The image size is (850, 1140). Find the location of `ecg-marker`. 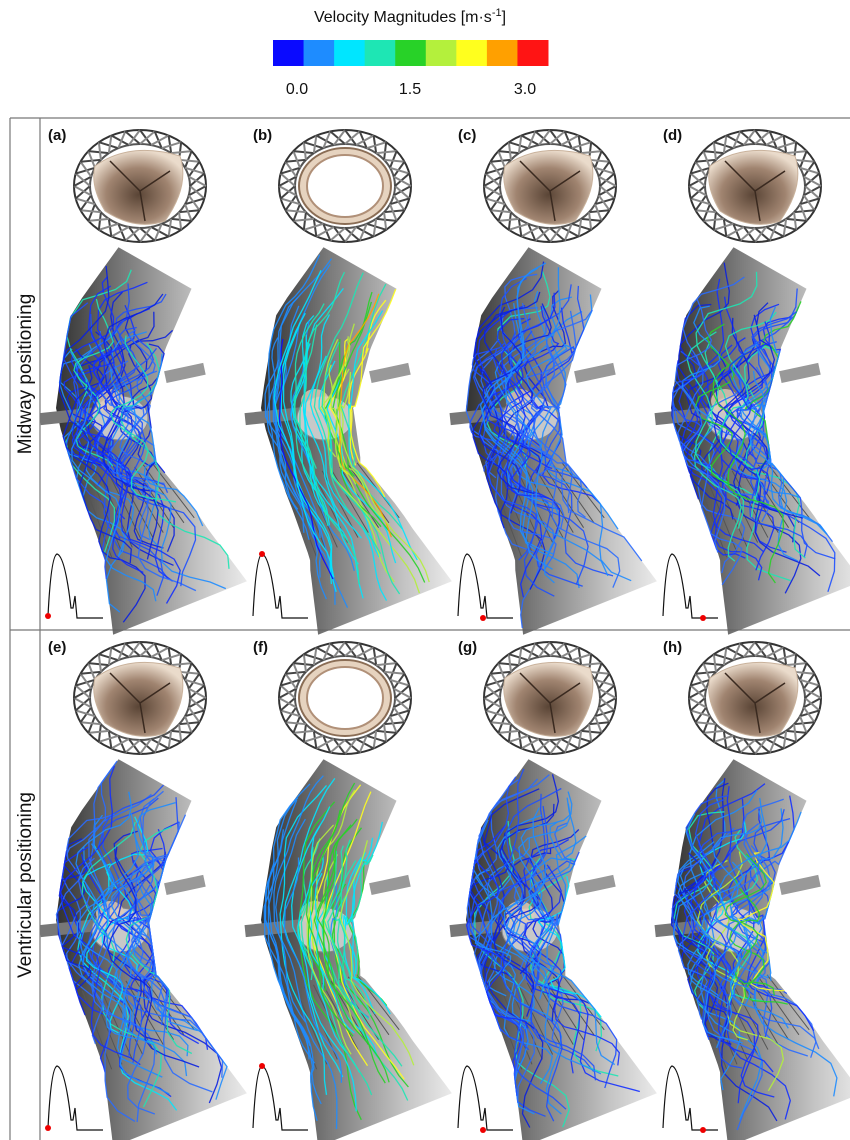

ecg-marker is located at coordinates (703, 1130).